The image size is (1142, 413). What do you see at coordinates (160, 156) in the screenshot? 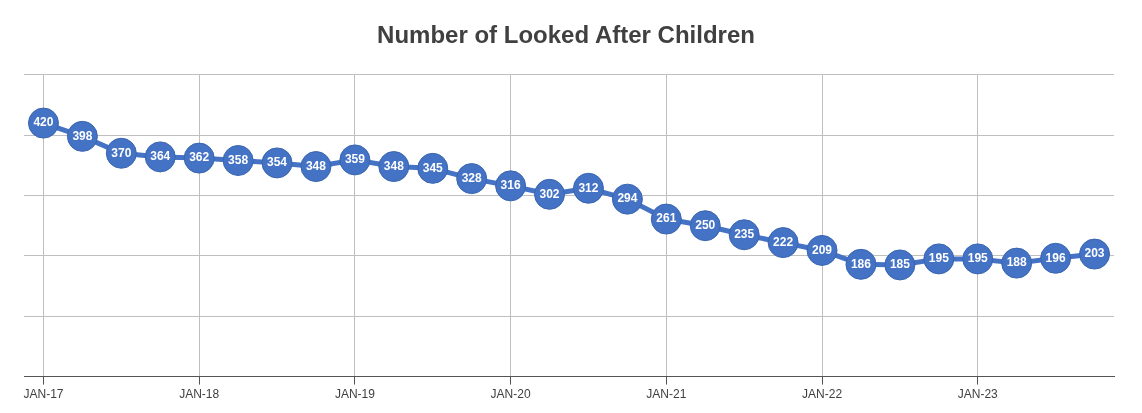
I see `data-label: 364` at bounding box center [160, 156].